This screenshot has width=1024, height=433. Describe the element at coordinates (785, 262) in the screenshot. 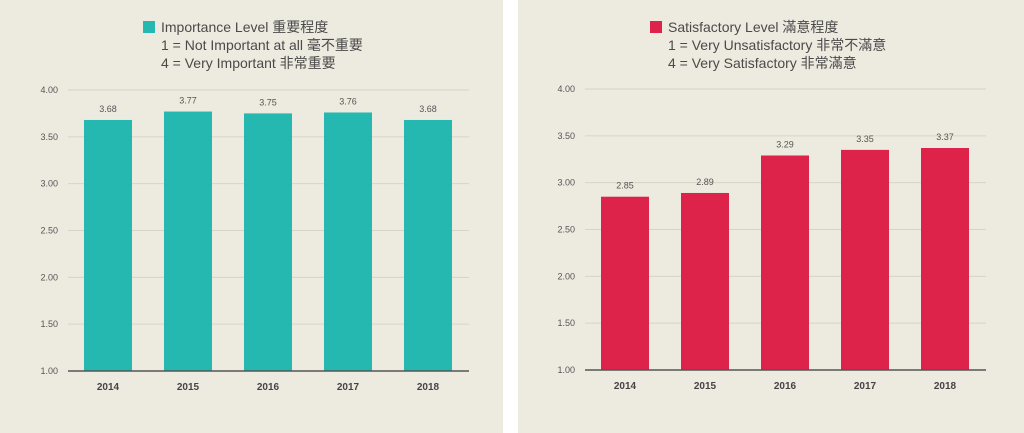

I see `satisfaction-bar-2016` at that location.